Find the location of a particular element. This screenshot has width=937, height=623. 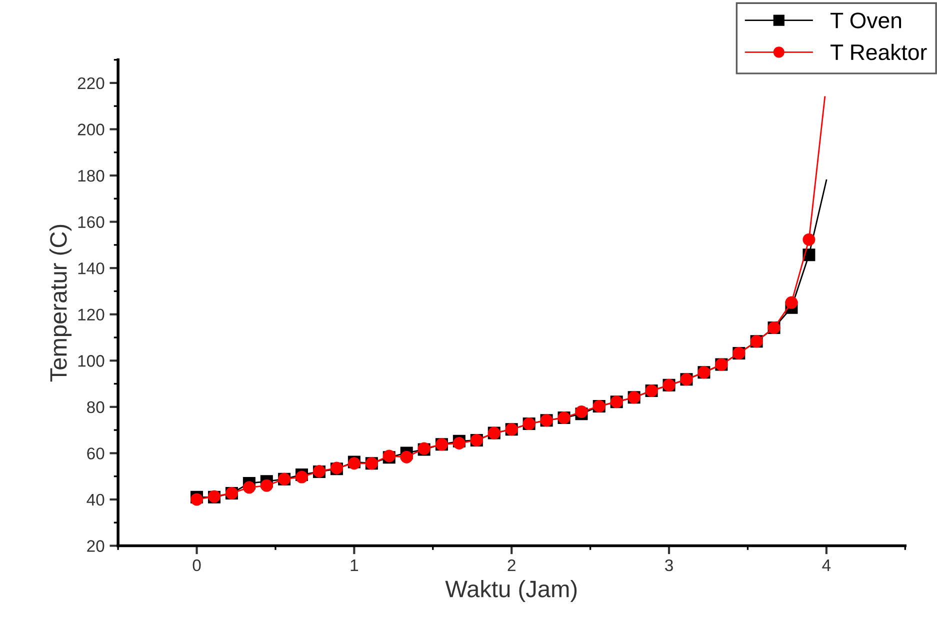

x-tick-label: 0 is located at coordinates (196, 565).